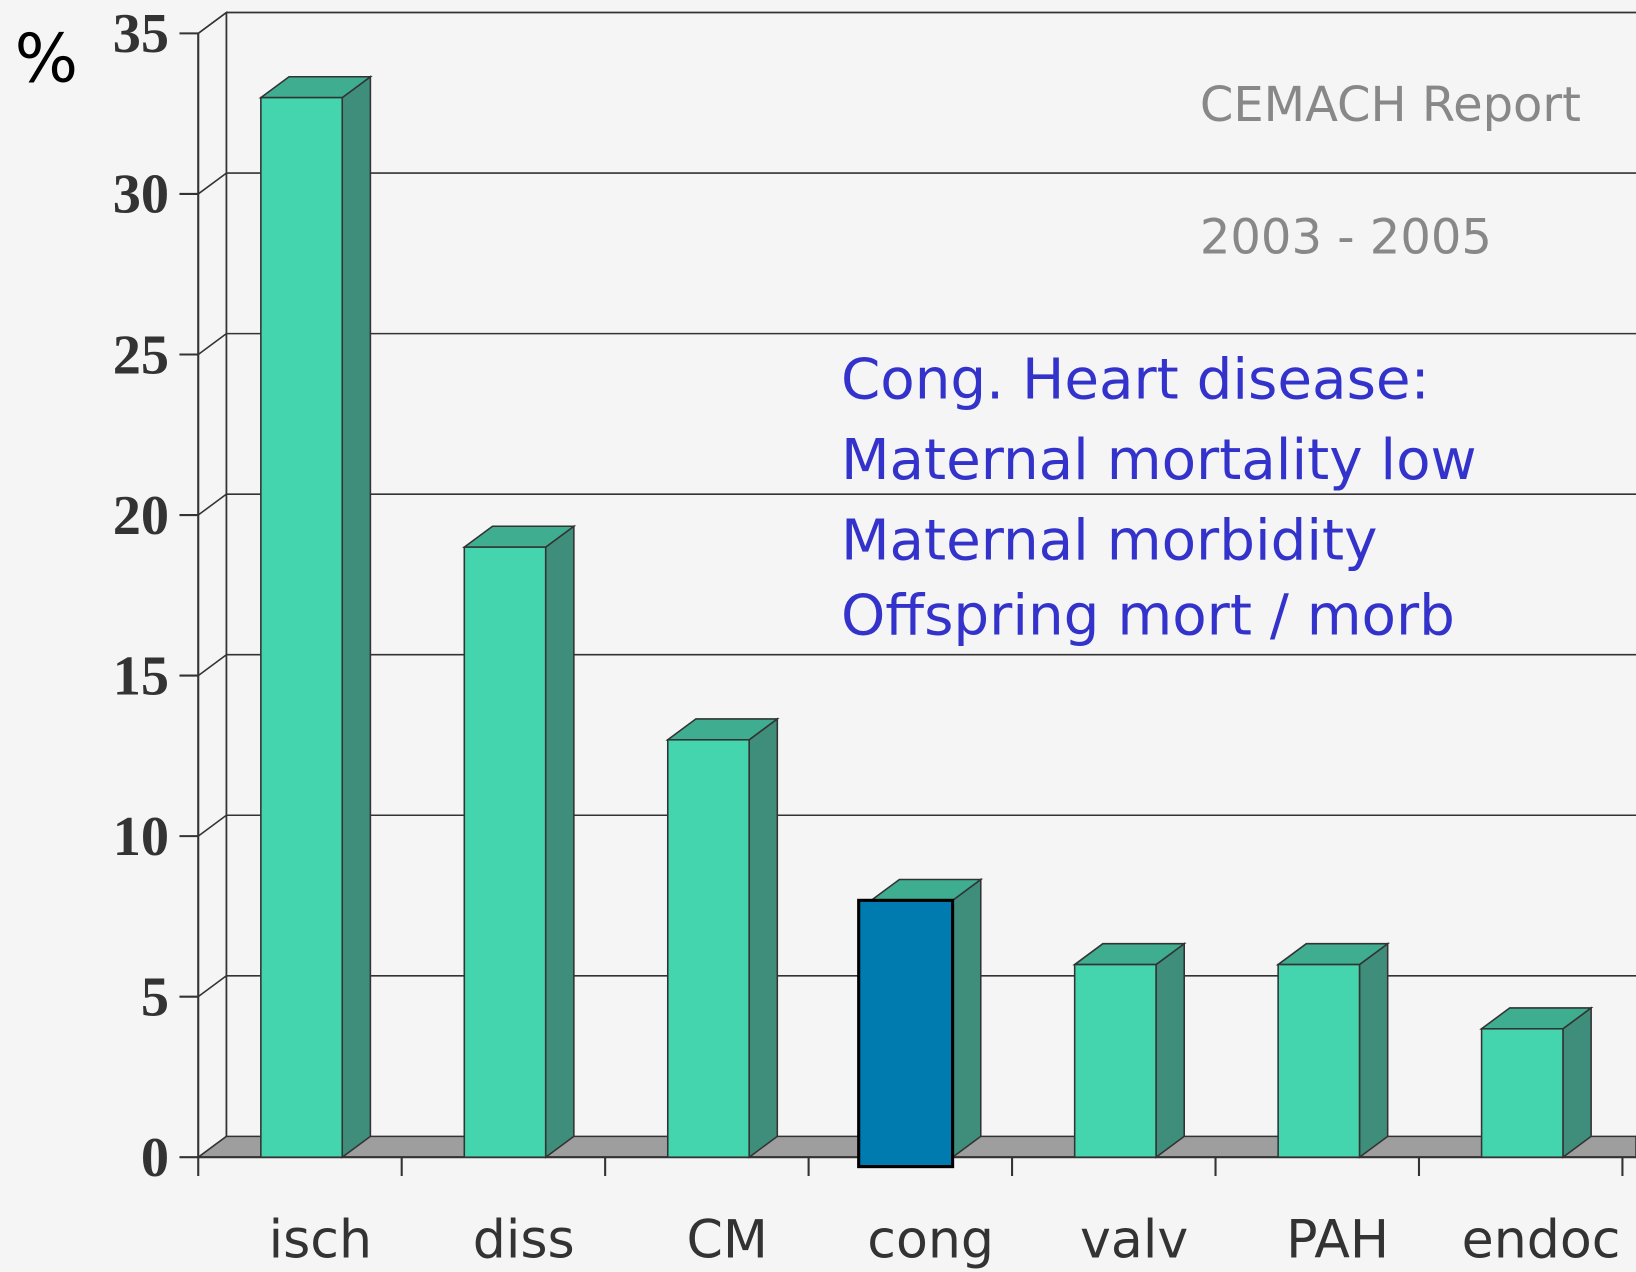  Describe the element at coordinates (727, 1240) in the screenshot. I see `x-tick-label: CM` at that location.